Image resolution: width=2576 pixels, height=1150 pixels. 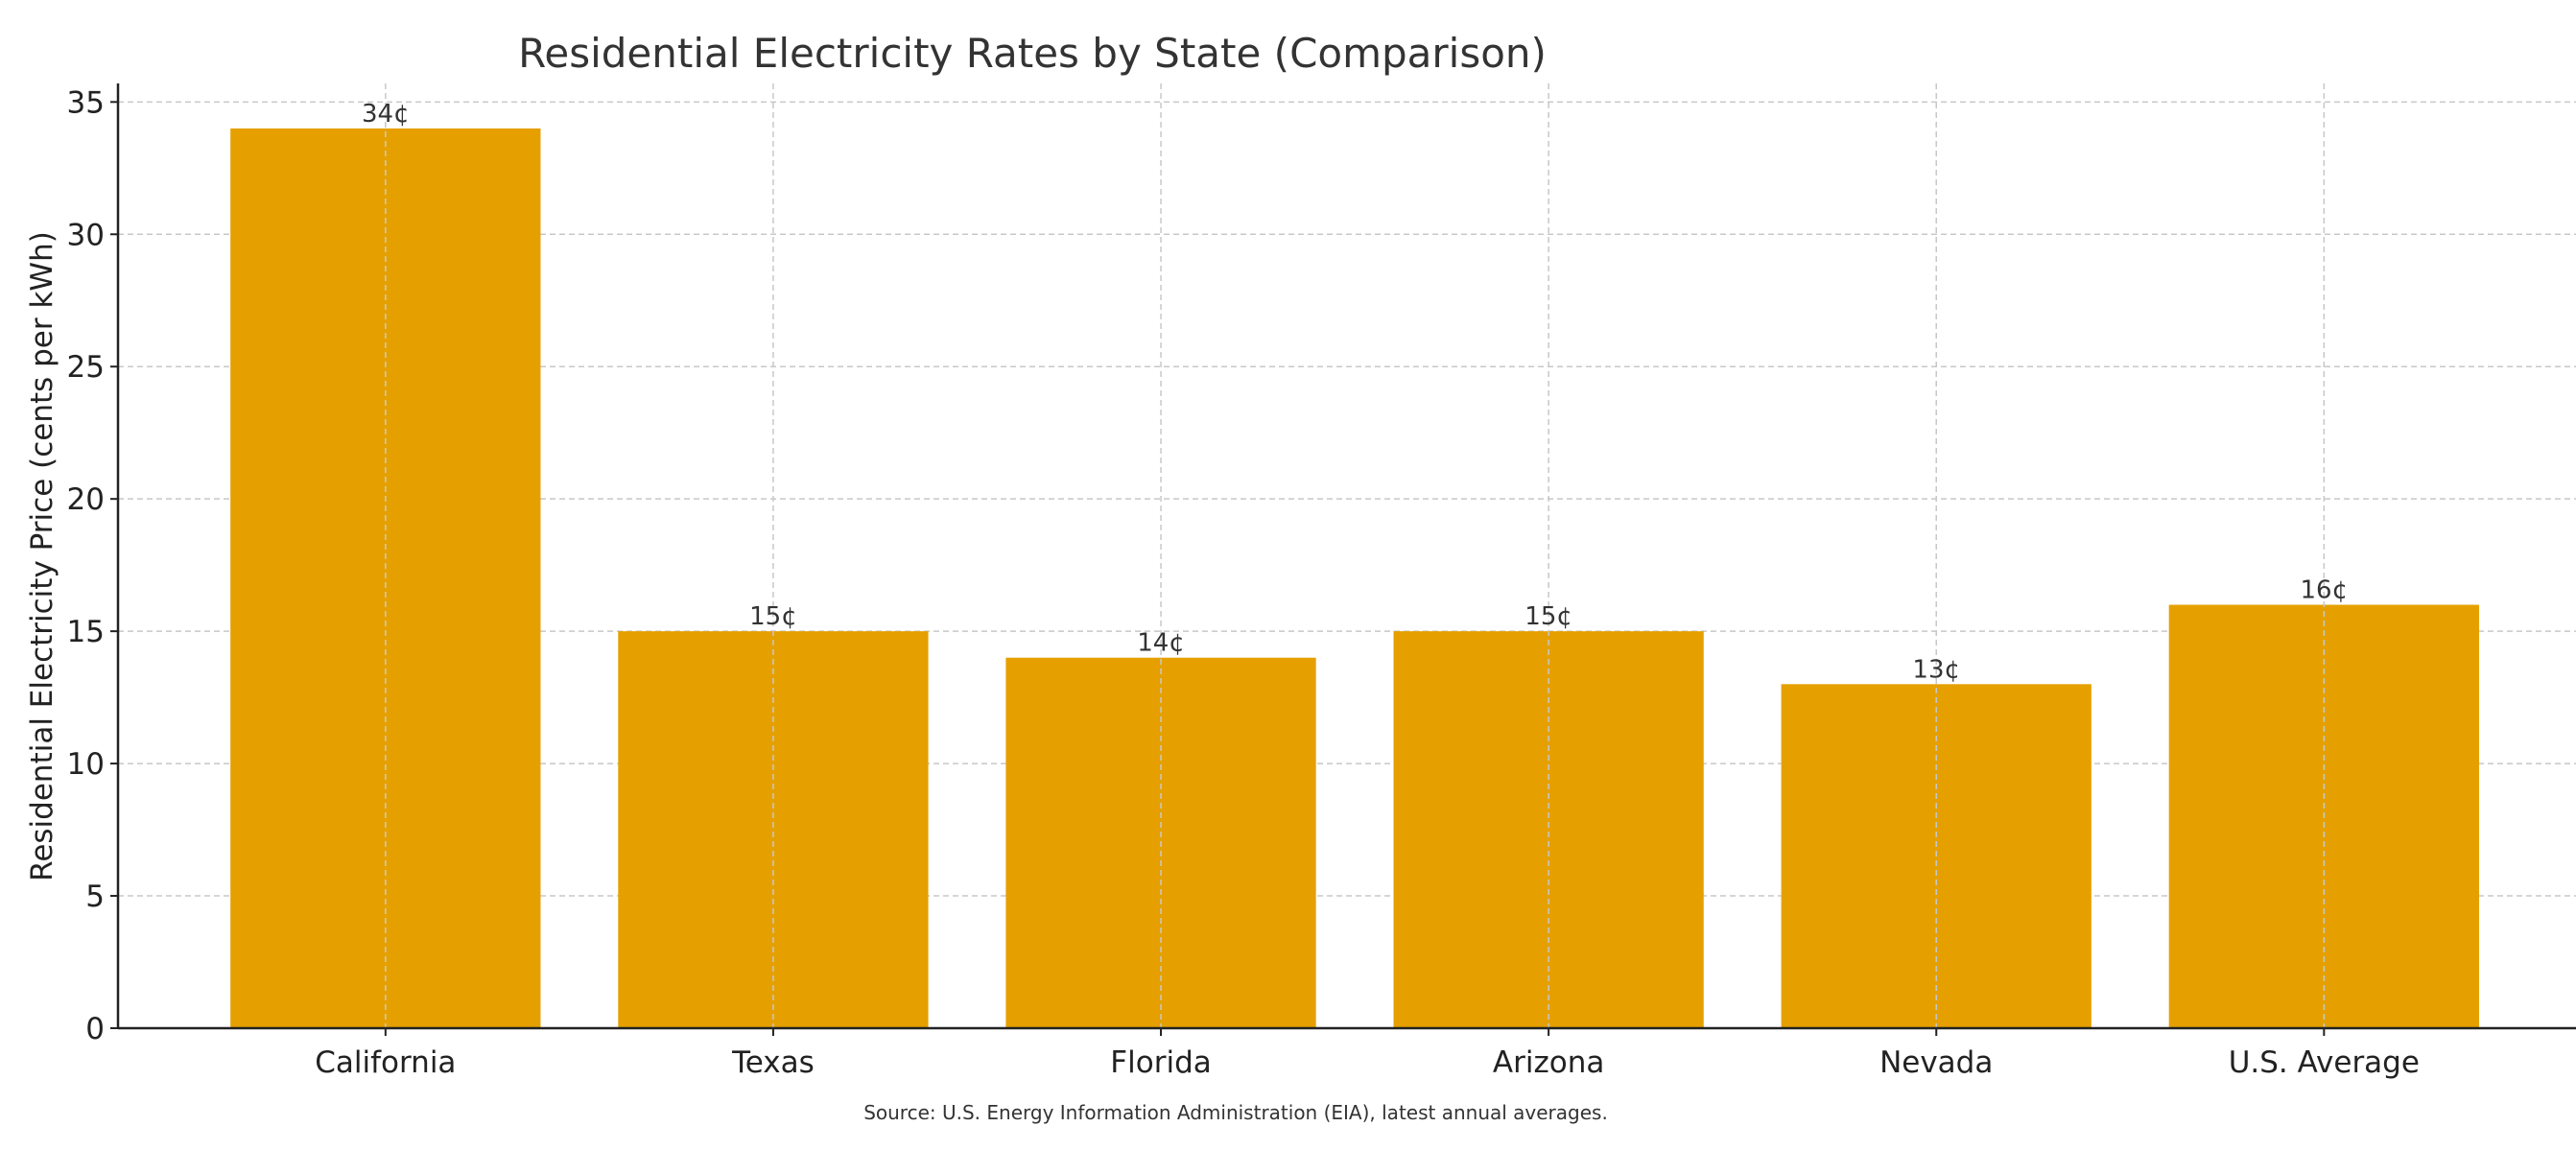 I want to click on bar-value-label: 34¢, so click(x=386, y=114).